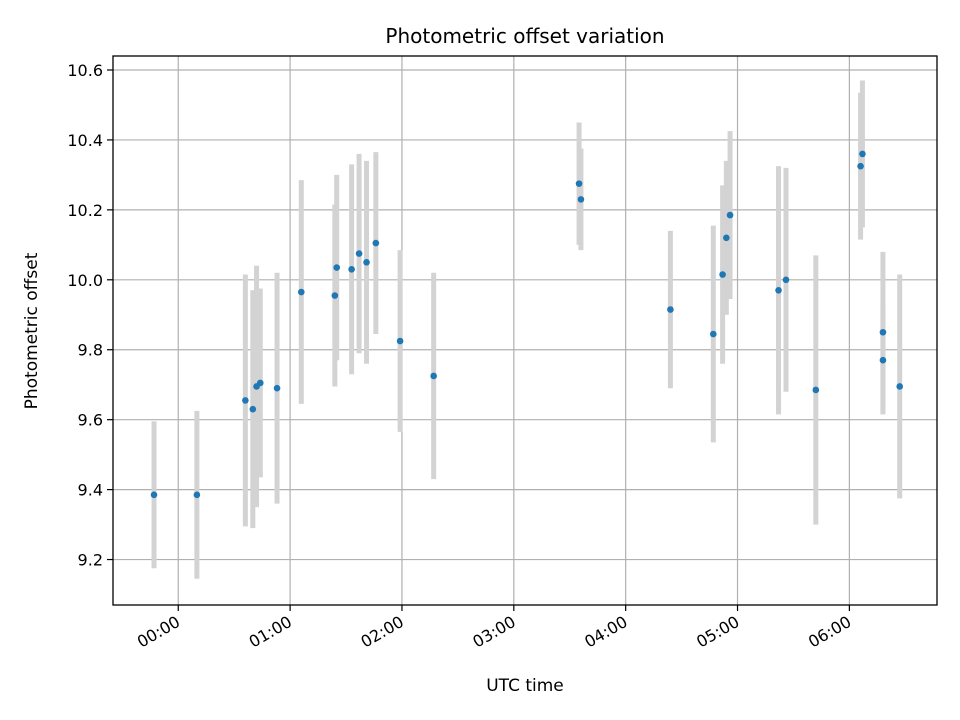 Image resolution: width=960 pixels, height=720 pixels. Describe the element at coordinates (90, 560) in the screenshot. I see `y-tick-label: 9.2` at that location.